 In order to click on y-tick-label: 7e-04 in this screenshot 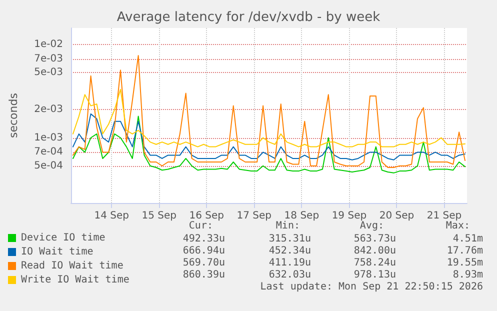, I will do `click(48, 152)`.